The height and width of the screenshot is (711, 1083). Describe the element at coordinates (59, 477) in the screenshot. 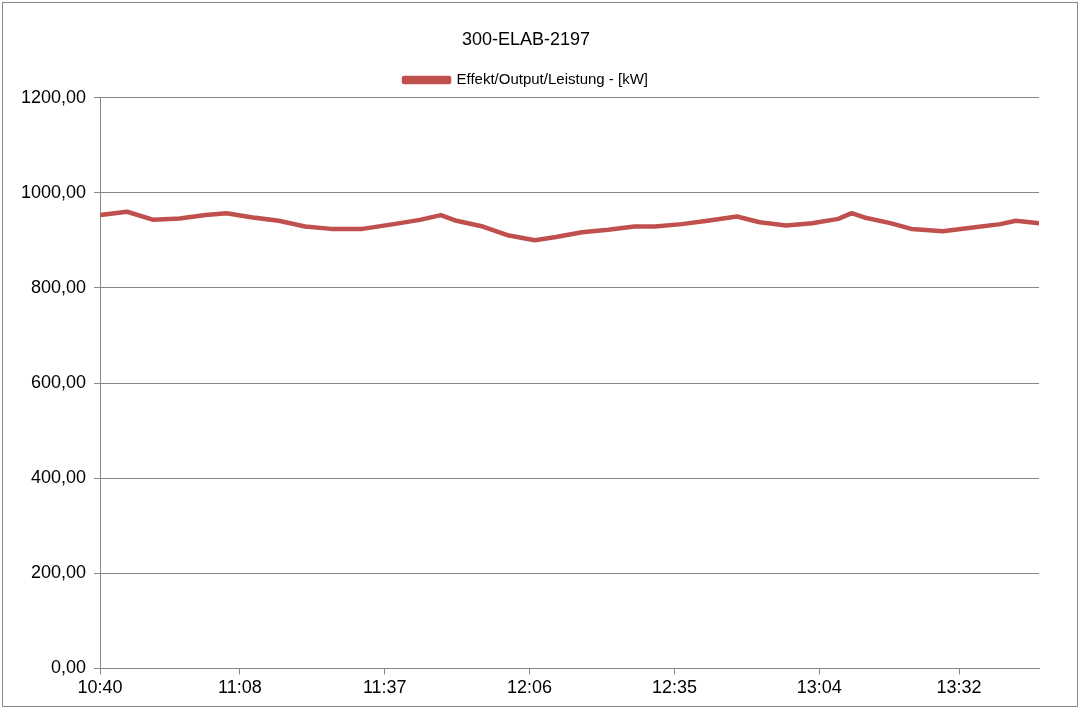

I see `y-tick-label: 400,00` at that location.